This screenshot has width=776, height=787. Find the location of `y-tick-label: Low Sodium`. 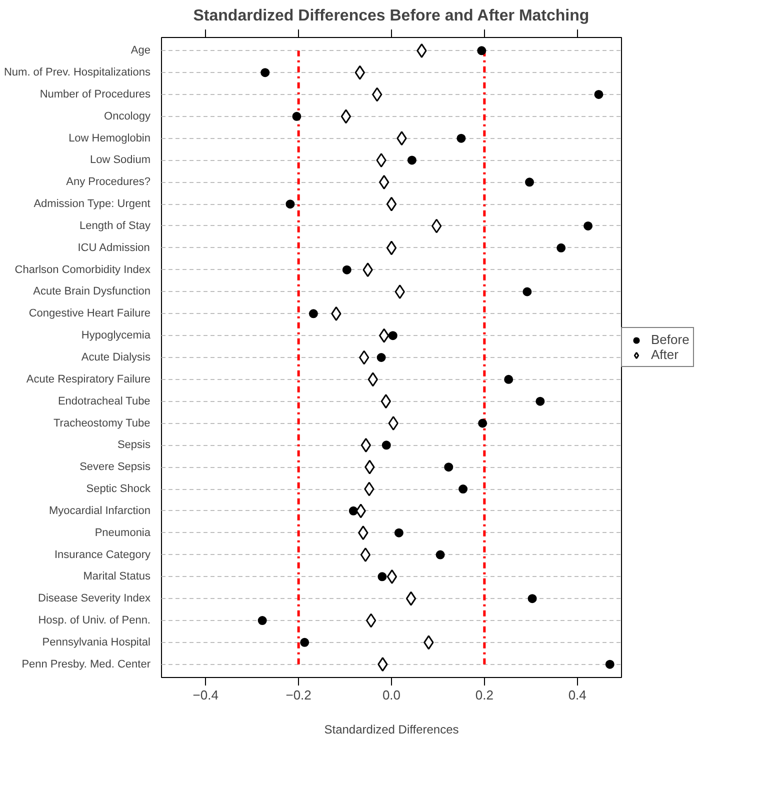

y-tick-label: Low Sodium is located at coordinates (120, 160).